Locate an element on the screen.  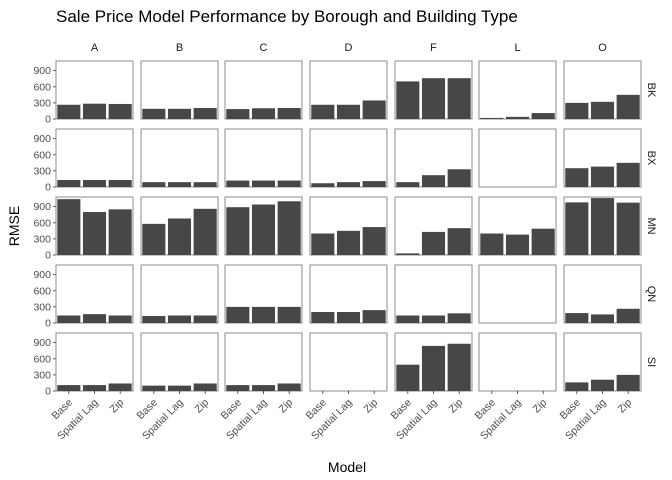
facet-column-label: F is located at coordinates (433, 48).